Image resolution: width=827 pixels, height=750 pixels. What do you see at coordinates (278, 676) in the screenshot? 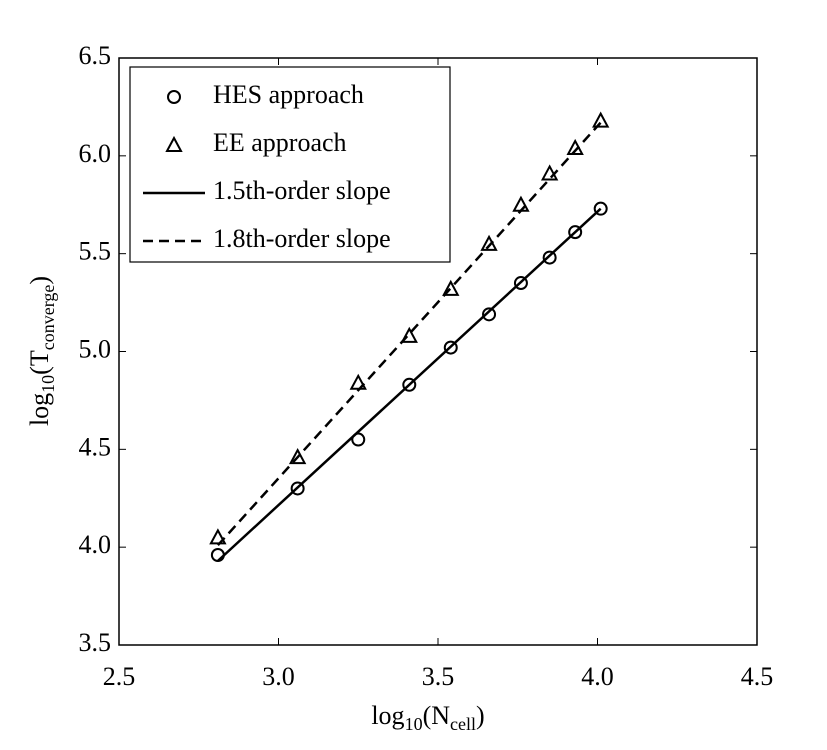
I see `x-tick-label: 3.0` at bounding box center [278, 676].